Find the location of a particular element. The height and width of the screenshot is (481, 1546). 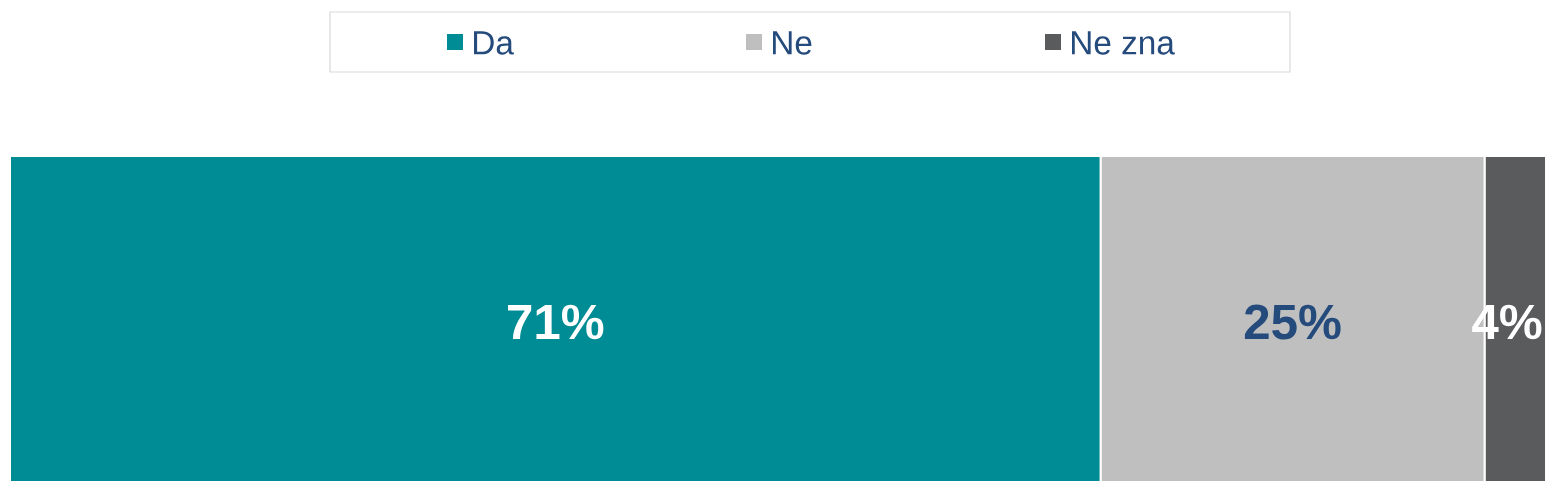

data-label: 71% is located at coordinates (556, 322).